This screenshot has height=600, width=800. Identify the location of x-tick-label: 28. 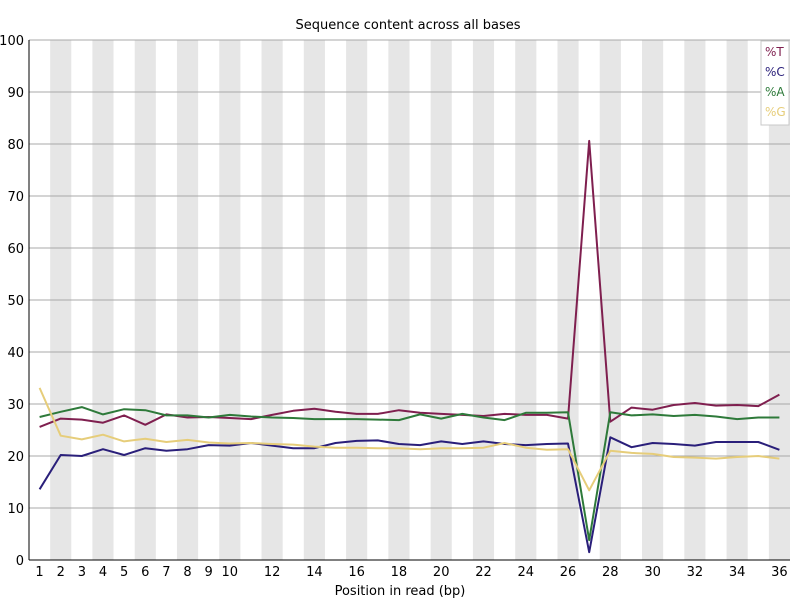
(610, 572).